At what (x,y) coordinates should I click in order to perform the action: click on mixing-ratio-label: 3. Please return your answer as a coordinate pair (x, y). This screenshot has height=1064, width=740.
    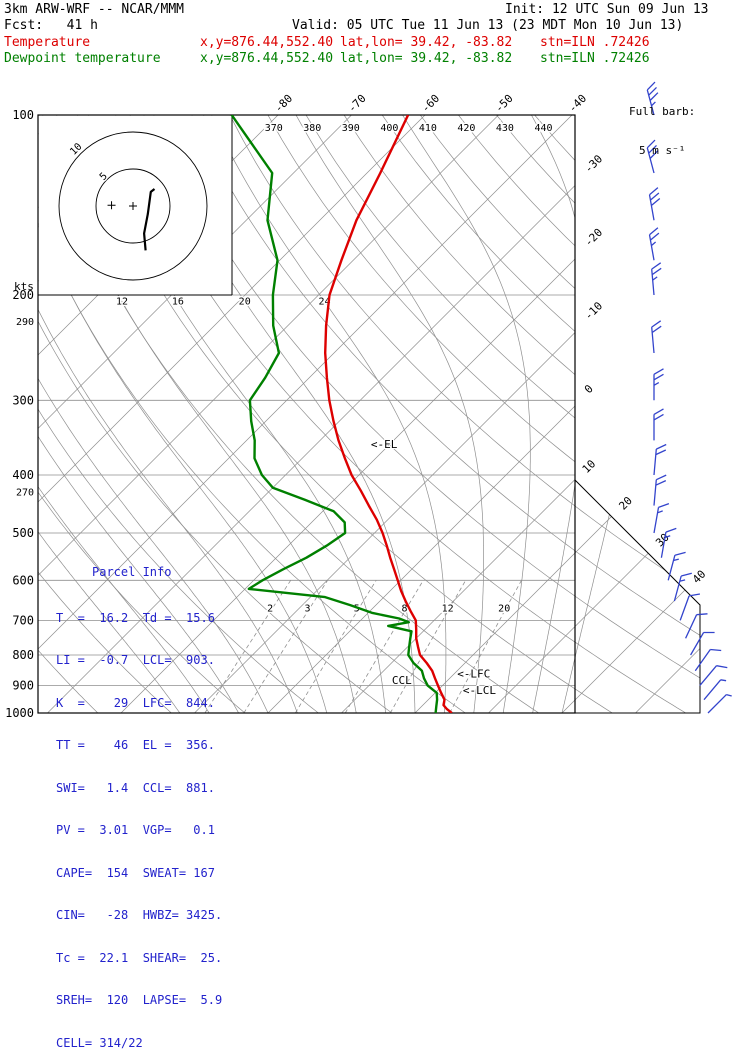
    Looking at the image, I should click on (307, 609).